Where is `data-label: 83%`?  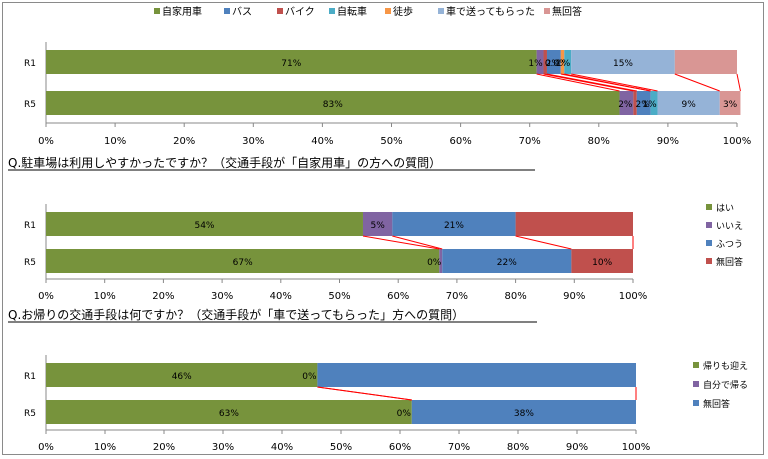 data-label: 83% is located at coordinates (333, 105).